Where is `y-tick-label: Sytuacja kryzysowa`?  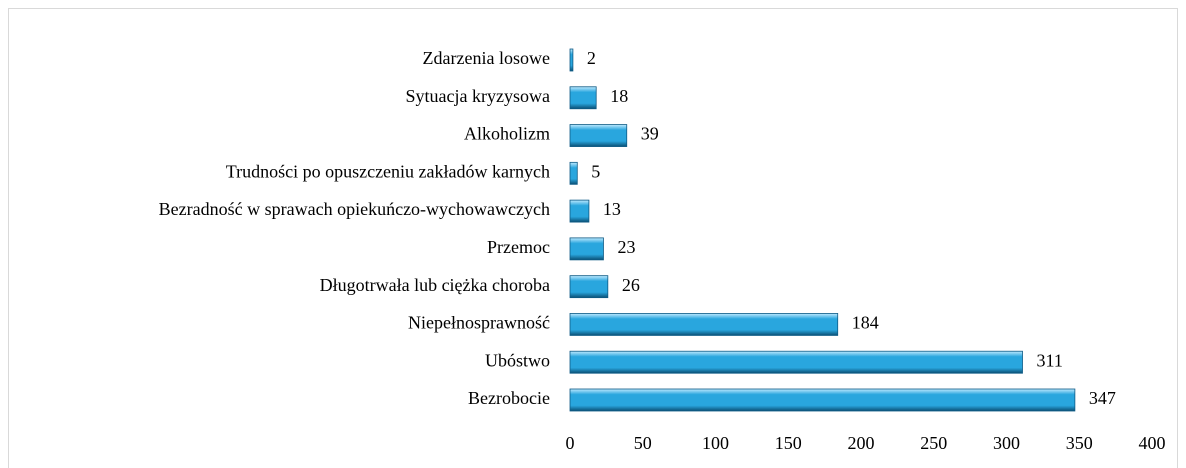 y-tick-label: Sytuacja kryzysowa is located at coordinates (478, 96).